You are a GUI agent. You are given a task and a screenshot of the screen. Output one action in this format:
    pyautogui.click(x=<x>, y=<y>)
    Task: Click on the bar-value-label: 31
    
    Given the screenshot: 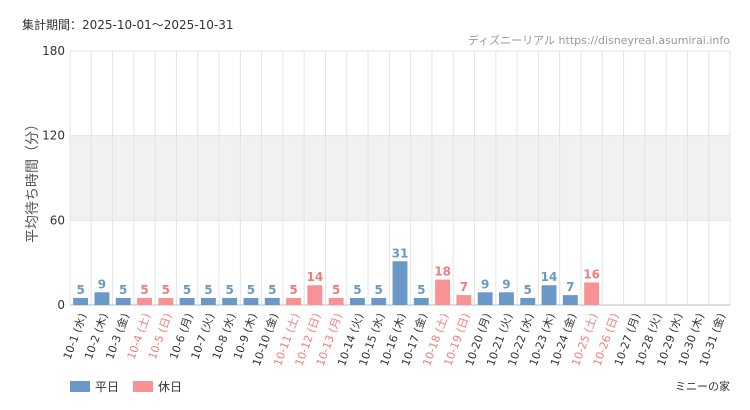 What is the action you would take?
    pyautogui.click(x=400, y=253)
    